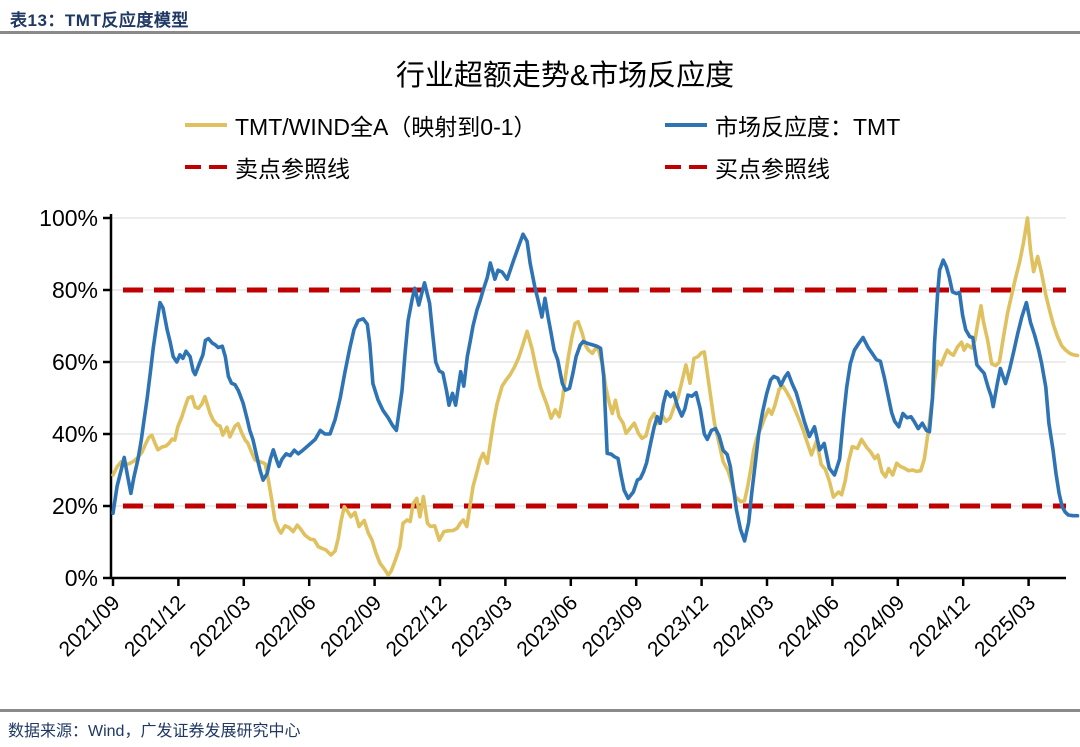 This screenshot has width=1080, height=747. Describe the element at coordinates (772, 169) in the screenshot. I see `legend-label: 买点参照线` at that location.